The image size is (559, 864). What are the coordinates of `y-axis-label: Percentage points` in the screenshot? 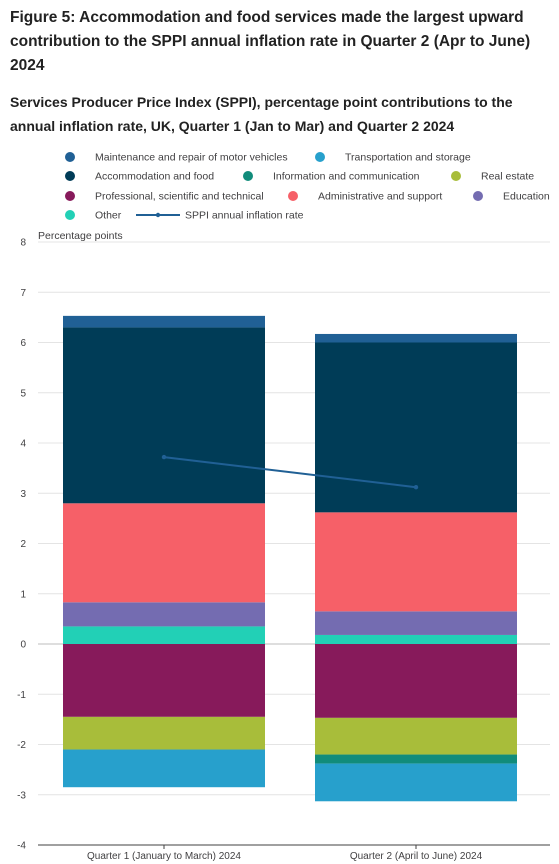 It's located at (80, 236).